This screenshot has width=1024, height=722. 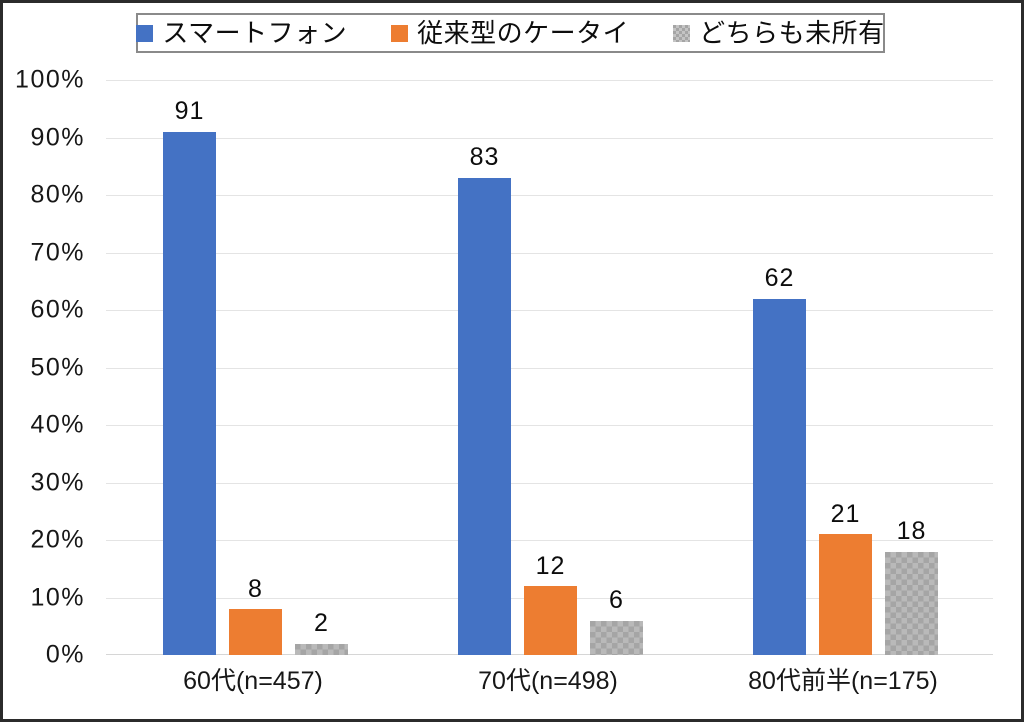 I want to click on bar-label-60s-smartphone: 91, so click(x=189, y=111).